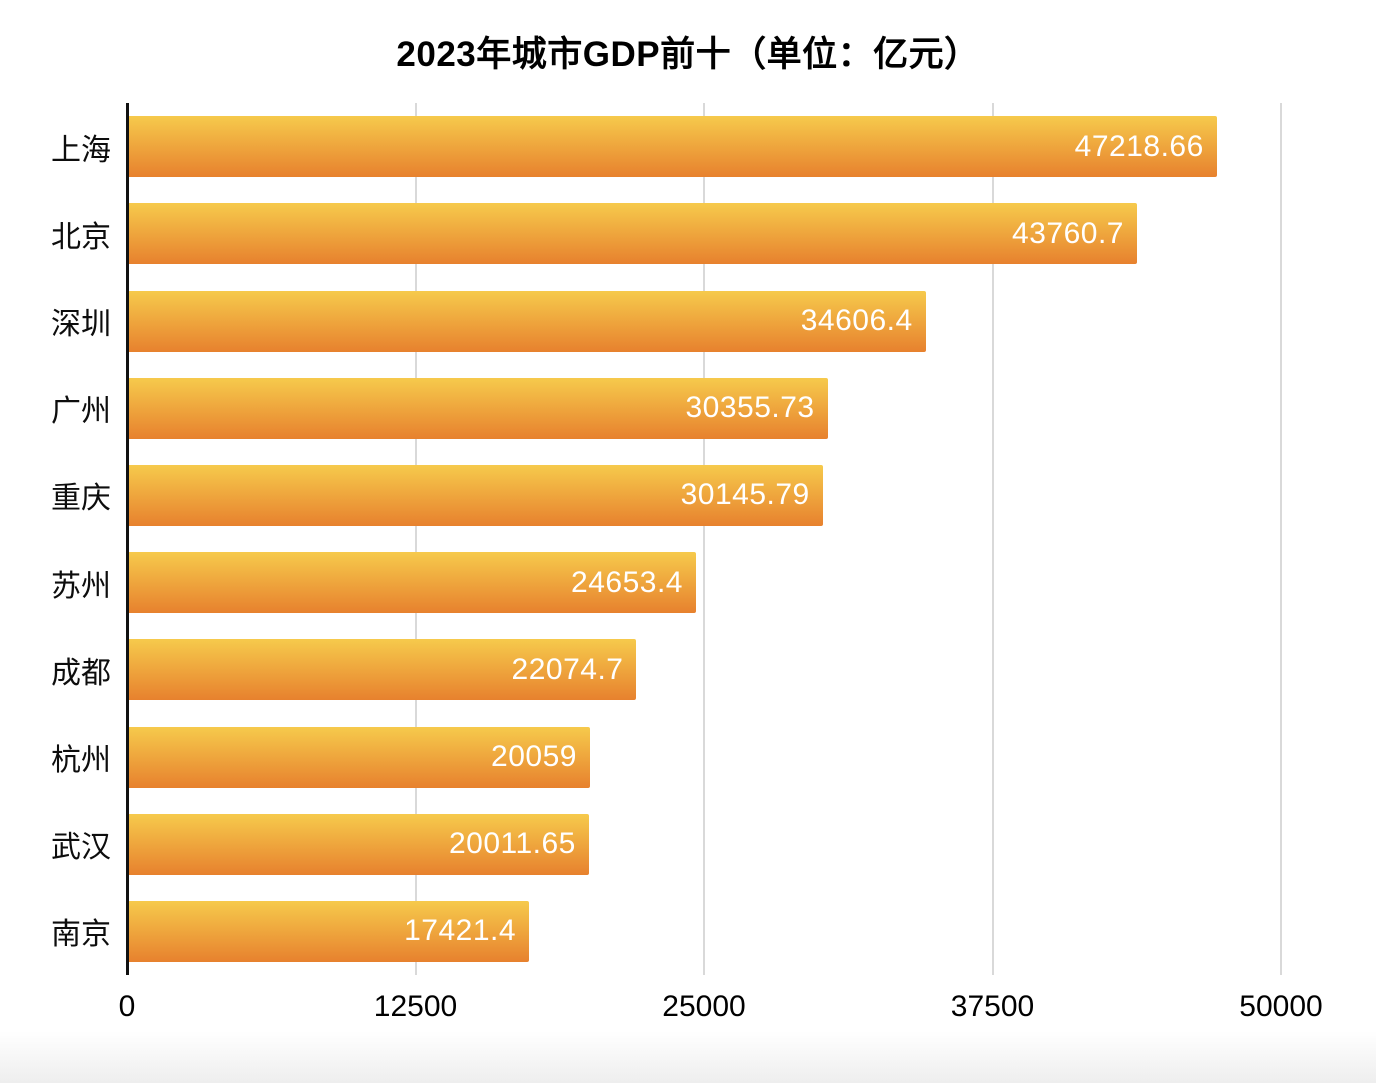 This screenshot has width=1376, height=1083. I want to click on bar-row: 杭州 20059, so click(666, 756).